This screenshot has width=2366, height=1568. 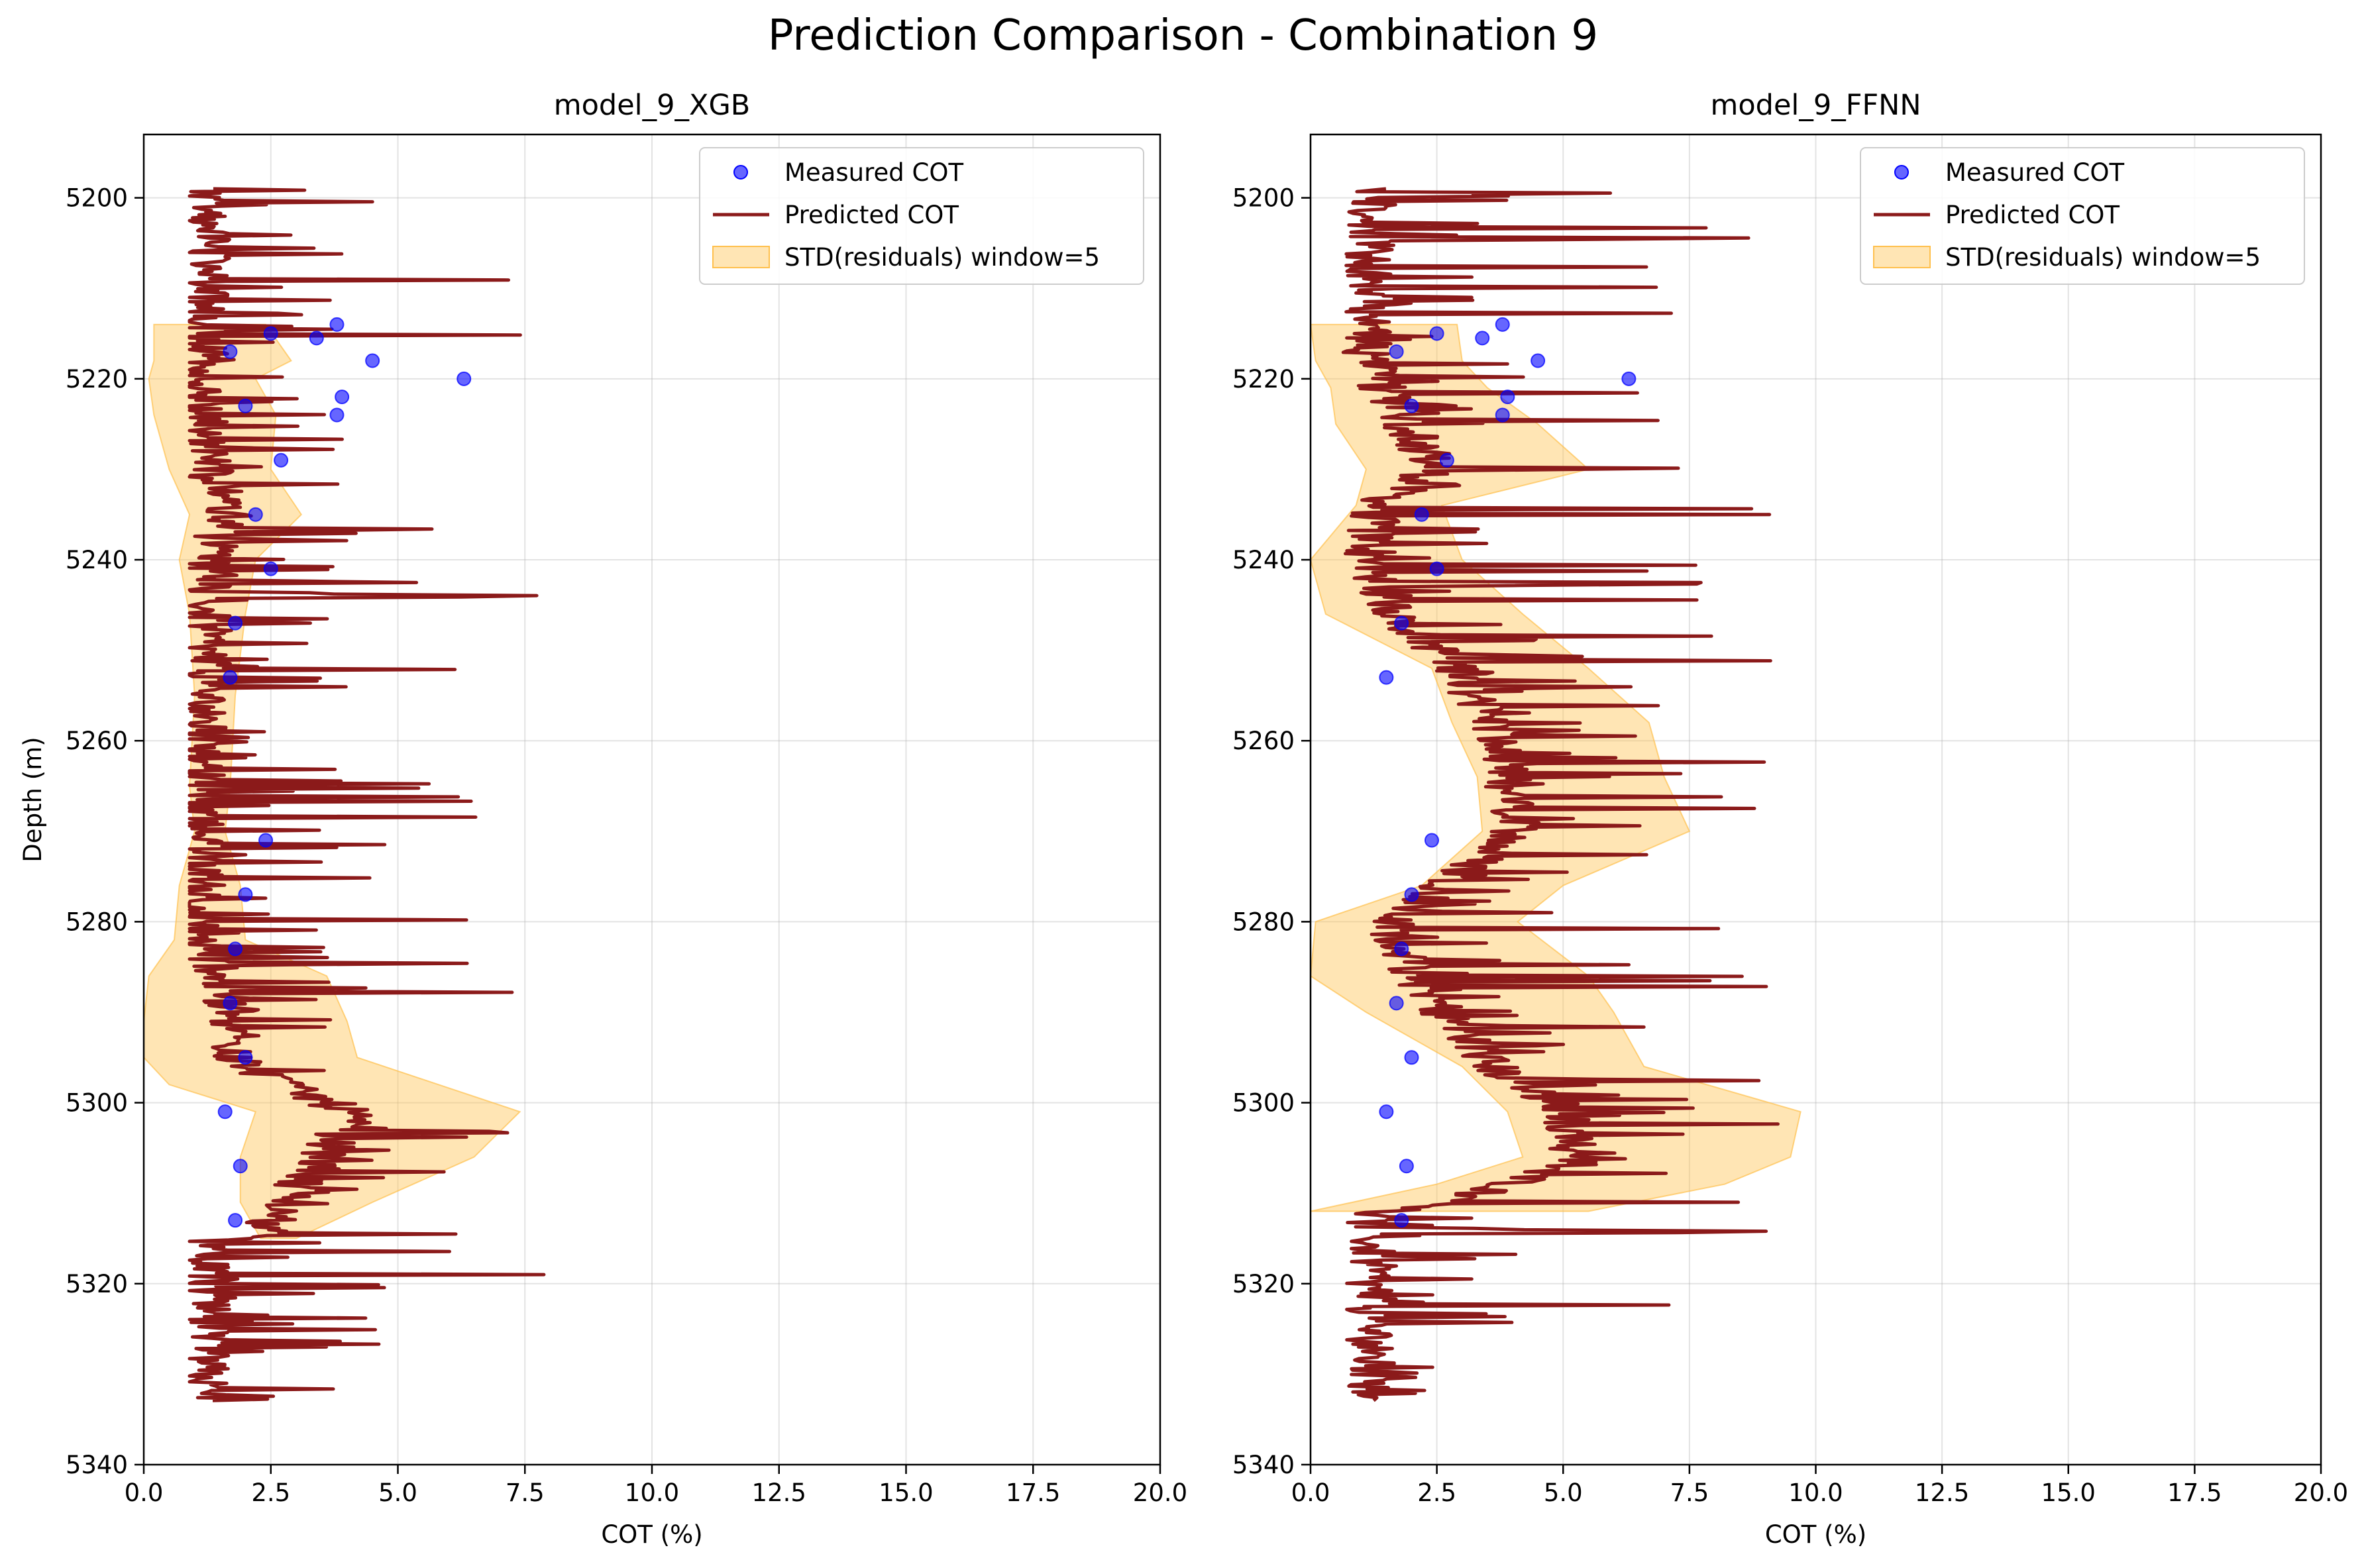 What do you see at coordinates (1815, 106) in the screenshot?
I see `panel-title: model_9_FFNN` at bounding box center [1815, 106].